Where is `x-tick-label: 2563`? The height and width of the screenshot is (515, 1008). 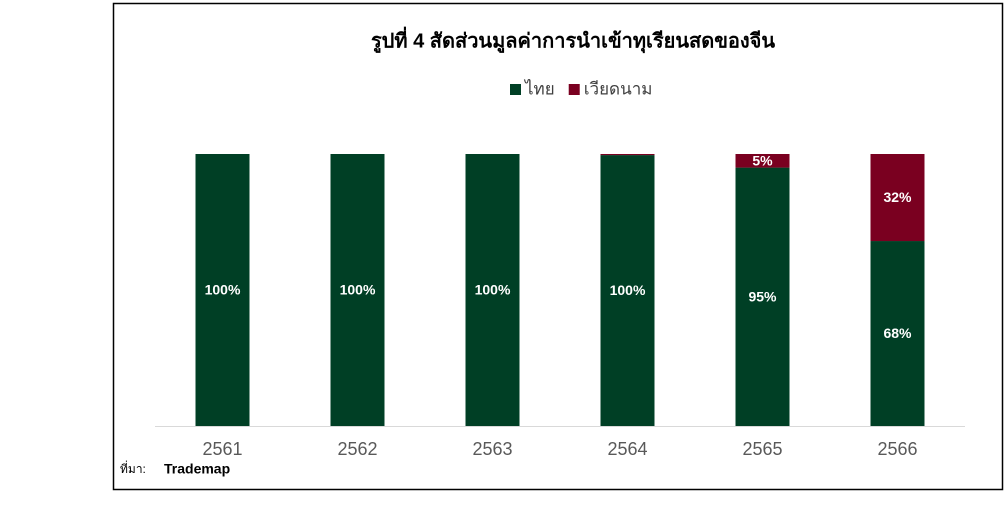 x-tick-label: 2563 is located at coordinates (492, 449).